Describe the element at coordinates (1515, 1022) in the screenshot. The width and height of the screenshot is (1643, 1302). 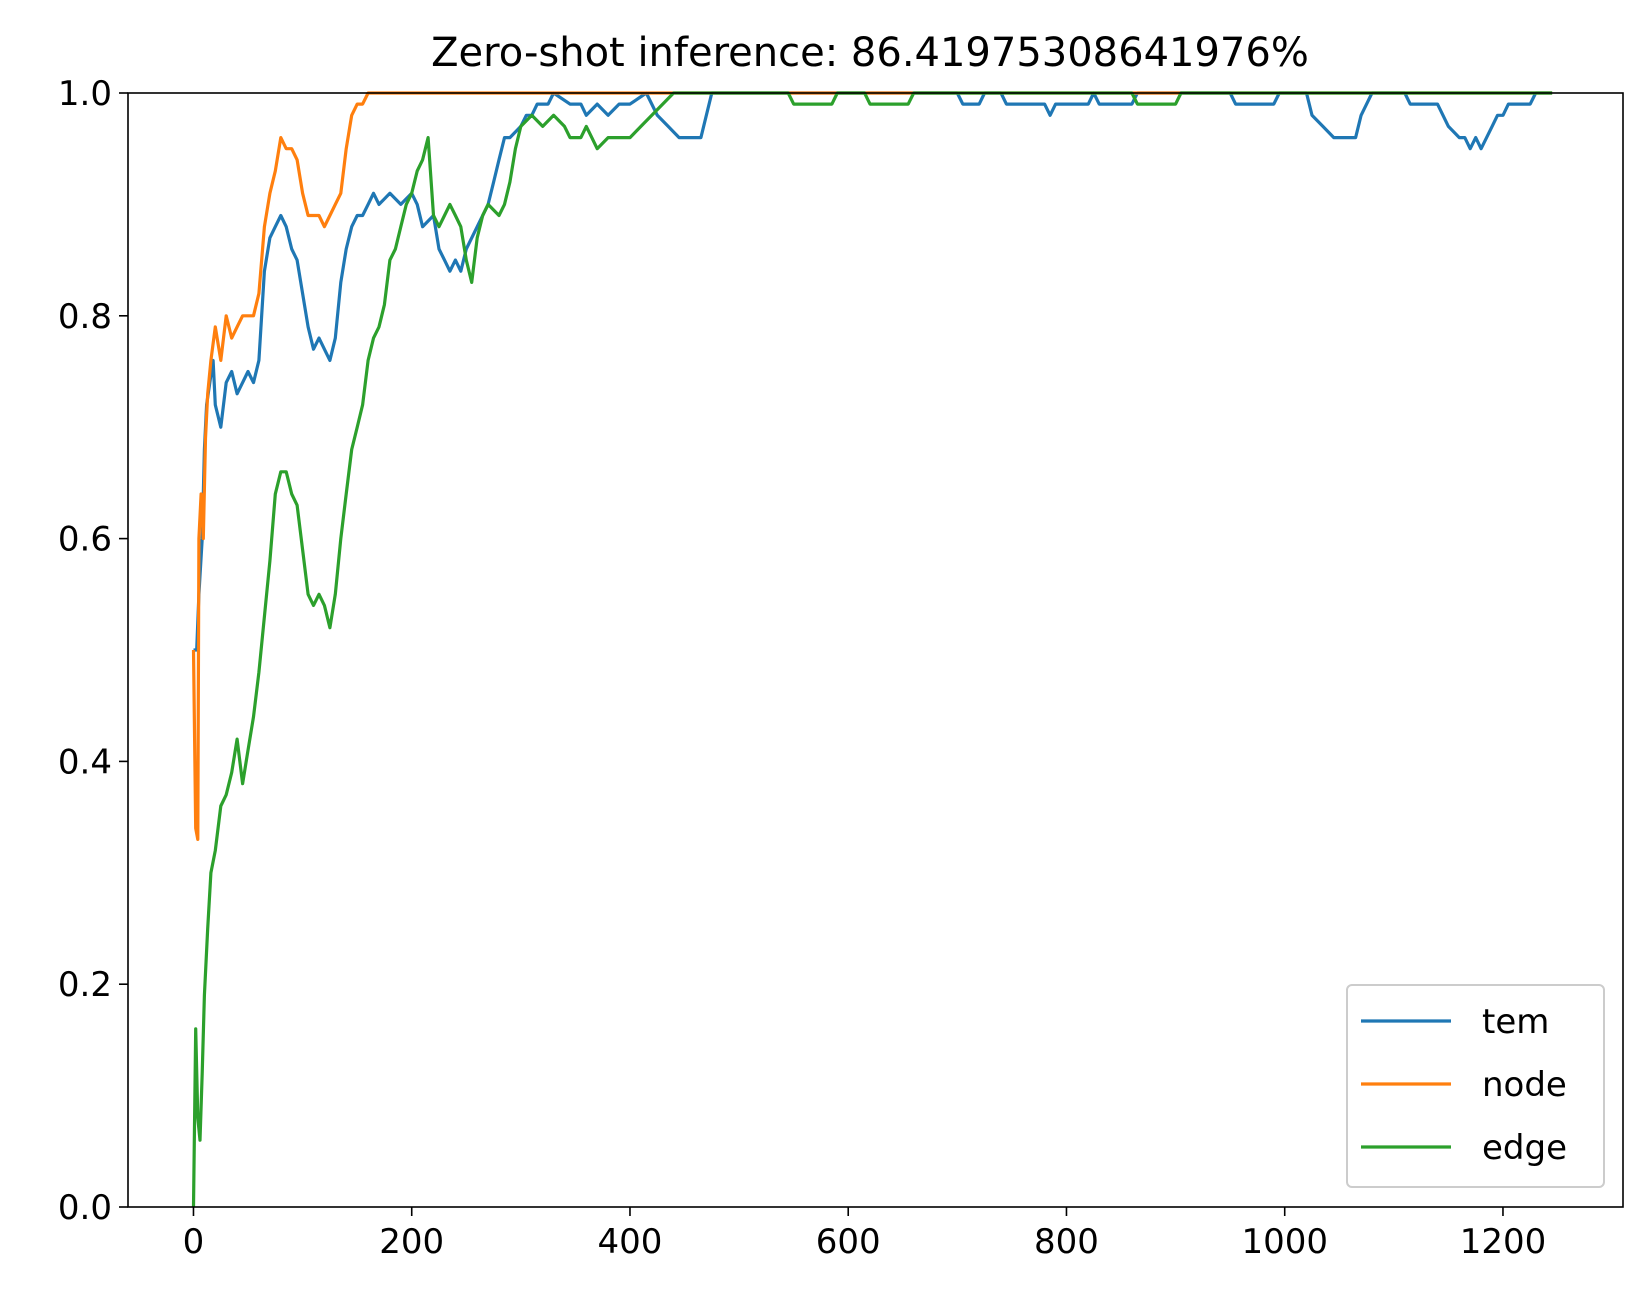
I see `legend-label-tem: tem` at that location.